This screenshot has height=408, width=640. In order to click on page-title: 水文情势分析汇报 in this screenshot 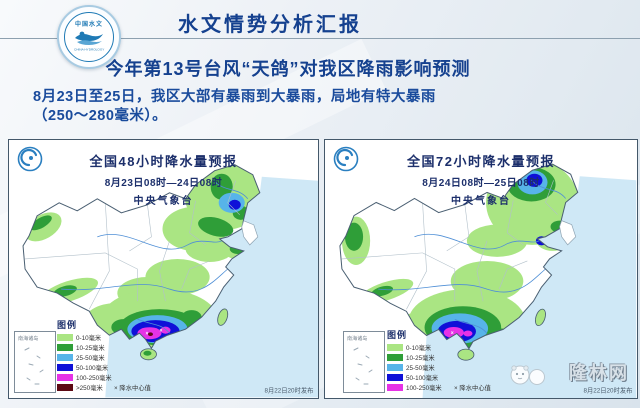, I will do `click(270, 25)`.